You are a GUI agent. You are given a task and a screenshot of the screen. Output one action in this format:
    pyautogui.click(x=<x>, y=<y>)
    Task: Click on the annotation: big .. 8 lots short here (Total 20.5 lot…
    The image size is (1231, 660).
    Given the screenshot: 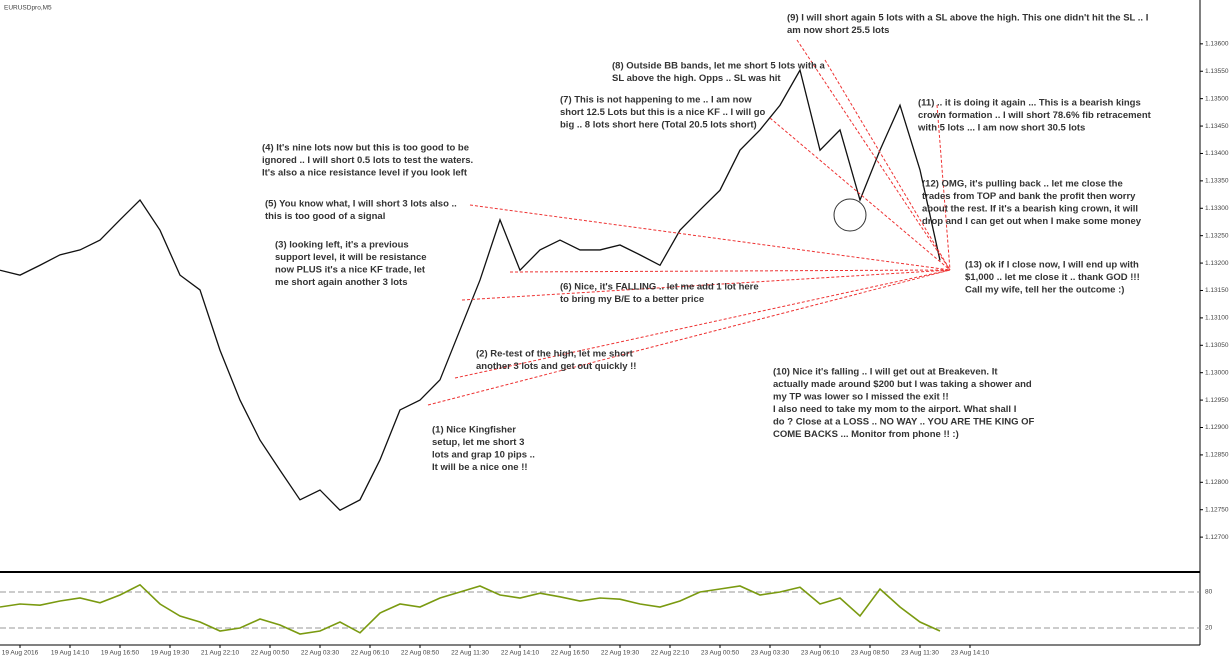 What is the action you would take?
    pyautogui.click(x=658, y=125)
    